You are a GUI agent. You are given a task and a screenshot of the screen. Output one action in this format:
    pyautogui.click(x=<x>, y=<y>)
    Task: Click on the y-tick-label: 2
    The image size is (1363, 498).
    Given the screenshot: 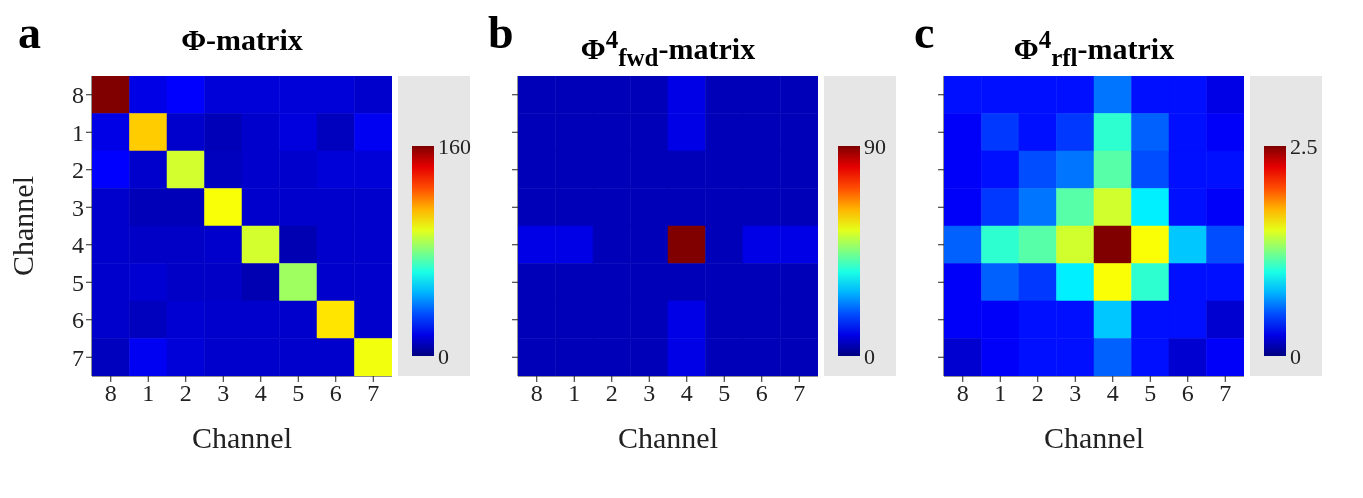 What is the action you would take?
    pyautogui.click(x=78, y=170)
    